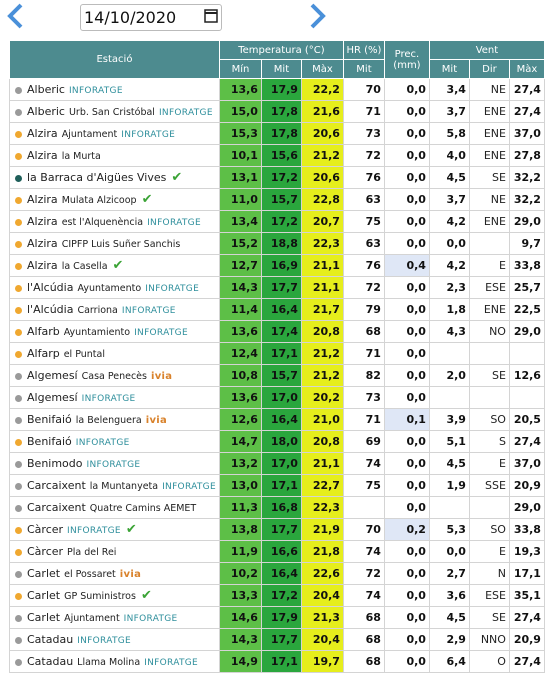 This screenshot has height=673, width=556. What do you see at coordinates (244, 221) in the screenshot?
I see `value: 13,4` at bounding box center [244, 221].